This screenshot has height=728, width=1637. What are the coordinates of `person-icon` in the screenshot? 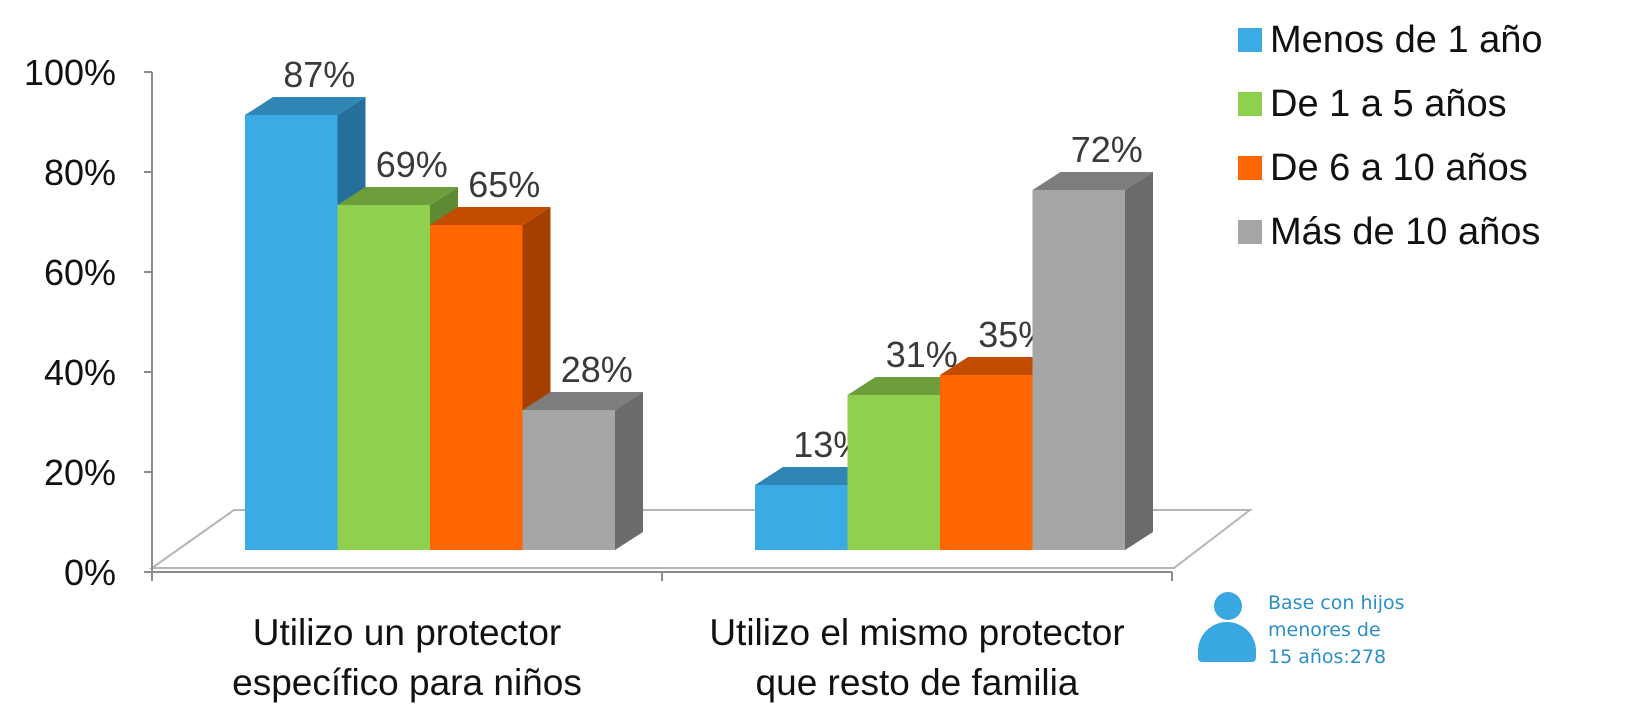 It's located at (1227, 632).